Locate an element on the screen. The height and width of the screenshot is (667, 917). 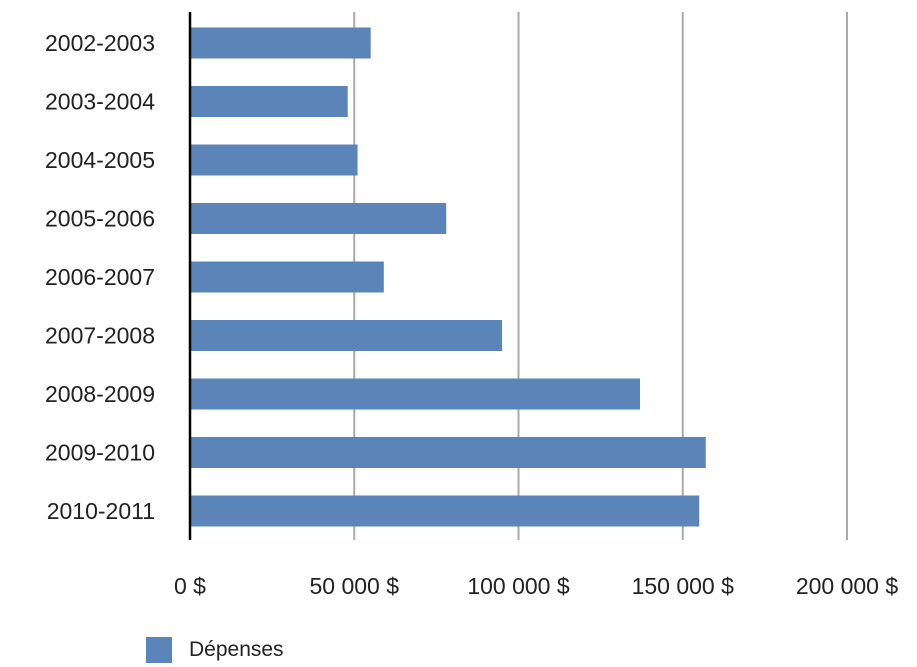
bar-2005-2006 is located at coordinates (318, 218).